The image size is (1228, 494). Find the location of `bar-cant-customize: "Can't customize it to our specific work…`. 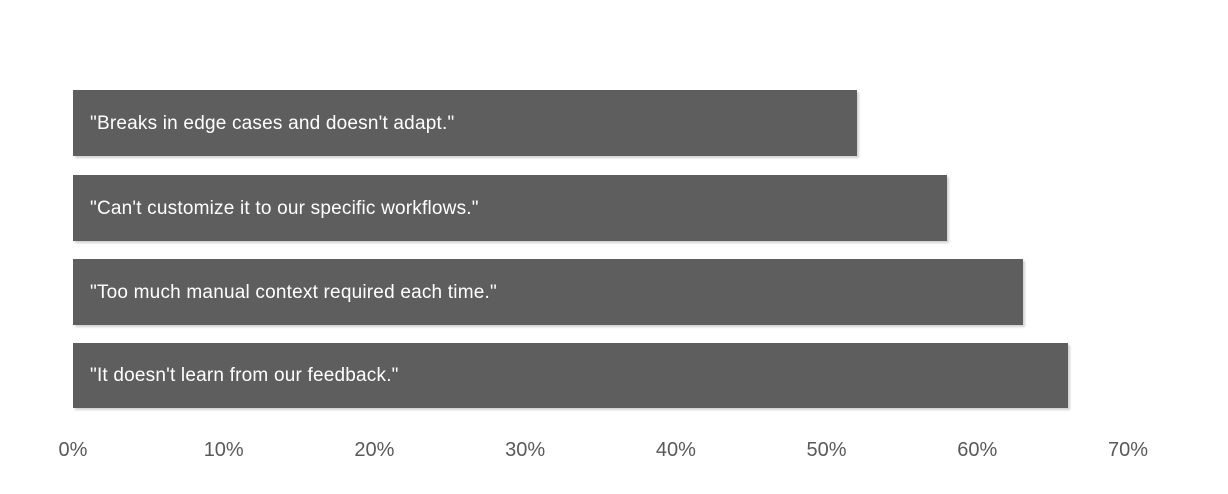

bar-cant-customize: "Can't customize it to our specific work… is located at coordinates (510, 208).